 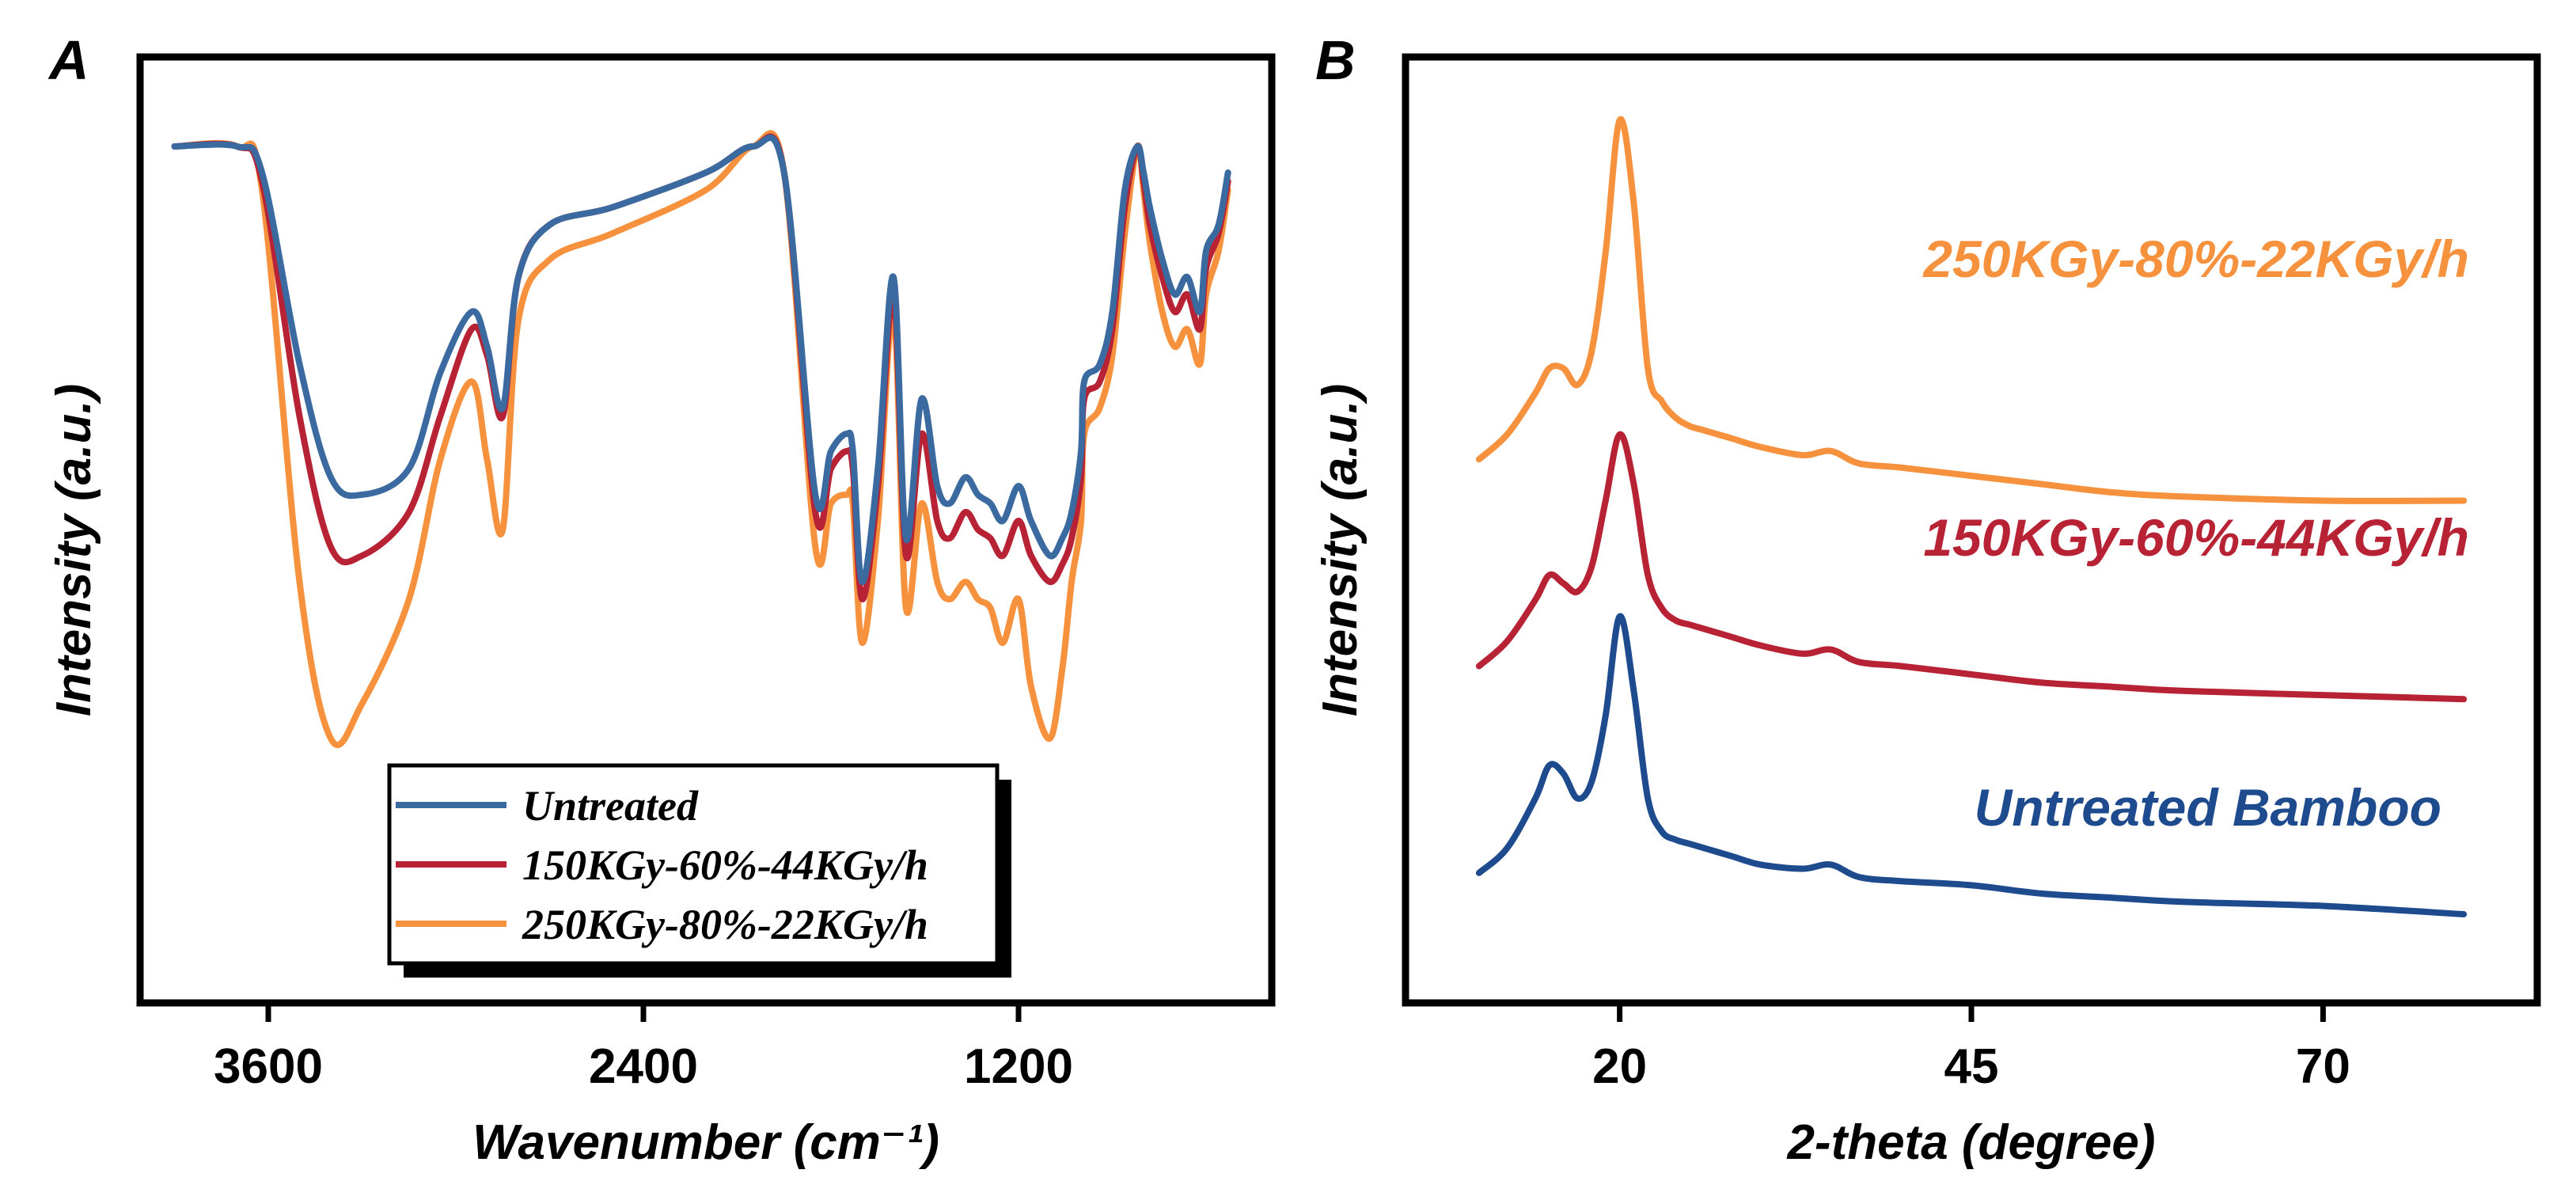 I want to click on legend-label-250kgy: 250KGy-80%-22KGy/h, so click(x=725, y=925).